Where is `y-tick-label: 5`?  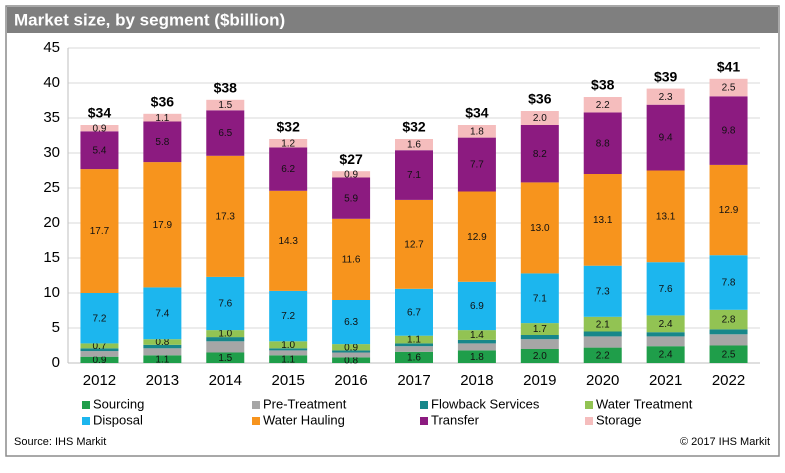 y-tick-label: 5 is located at coordinates (56, 327).